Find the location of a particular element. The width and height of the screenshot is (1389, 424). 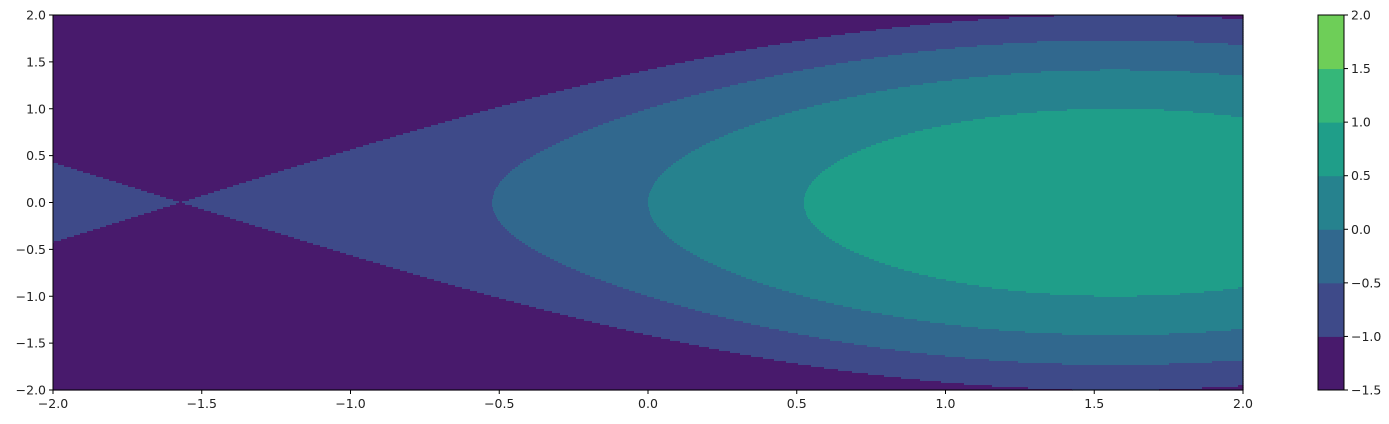

y-tick-label: 2.0 is located at coordinates (36, 15).